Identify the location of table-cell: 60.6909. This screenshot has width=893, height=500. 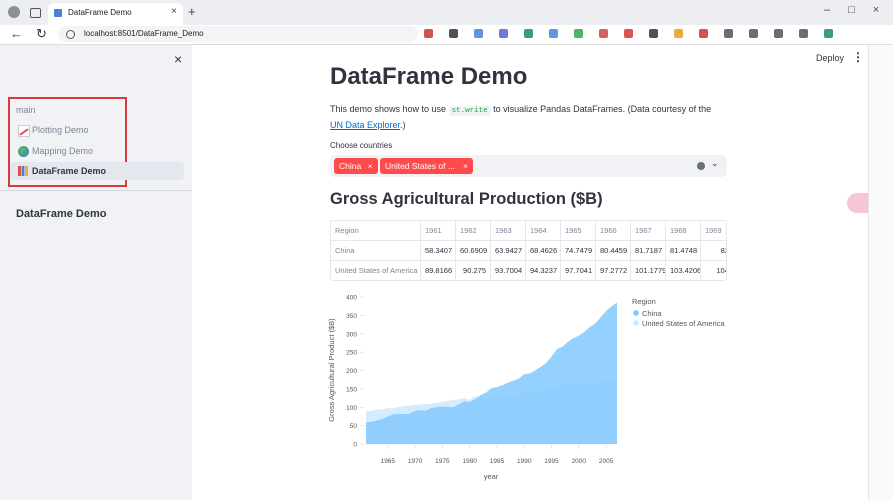
(473, 251).